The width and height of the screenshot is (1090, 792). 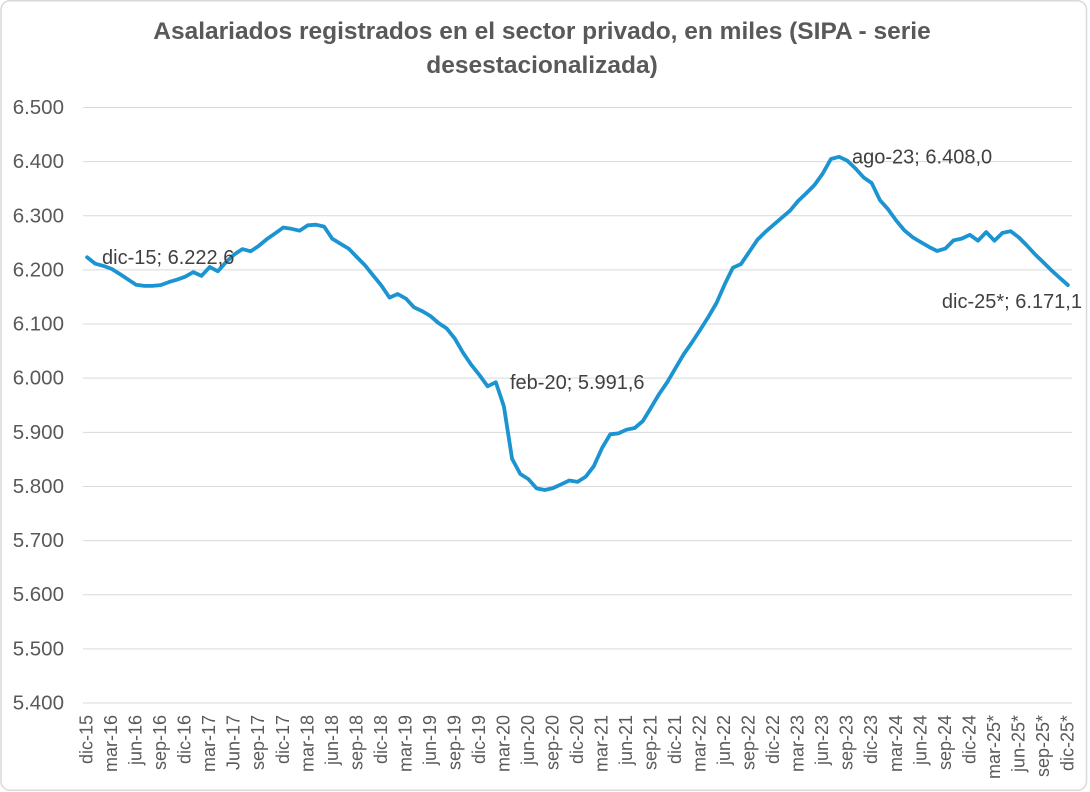 I want to click on svg-text: mar-18, so click(x=307, y=743).